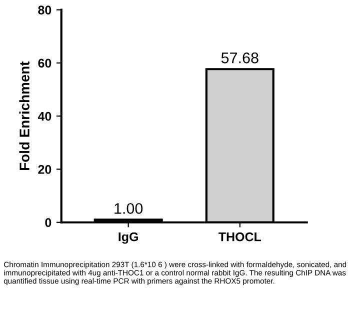 This screenshot has width=361, height=327. What do you see at coordinates (128, 238) in the screenshot?
I see `x-tick-label: IgG` at bounding box center [128, 238].